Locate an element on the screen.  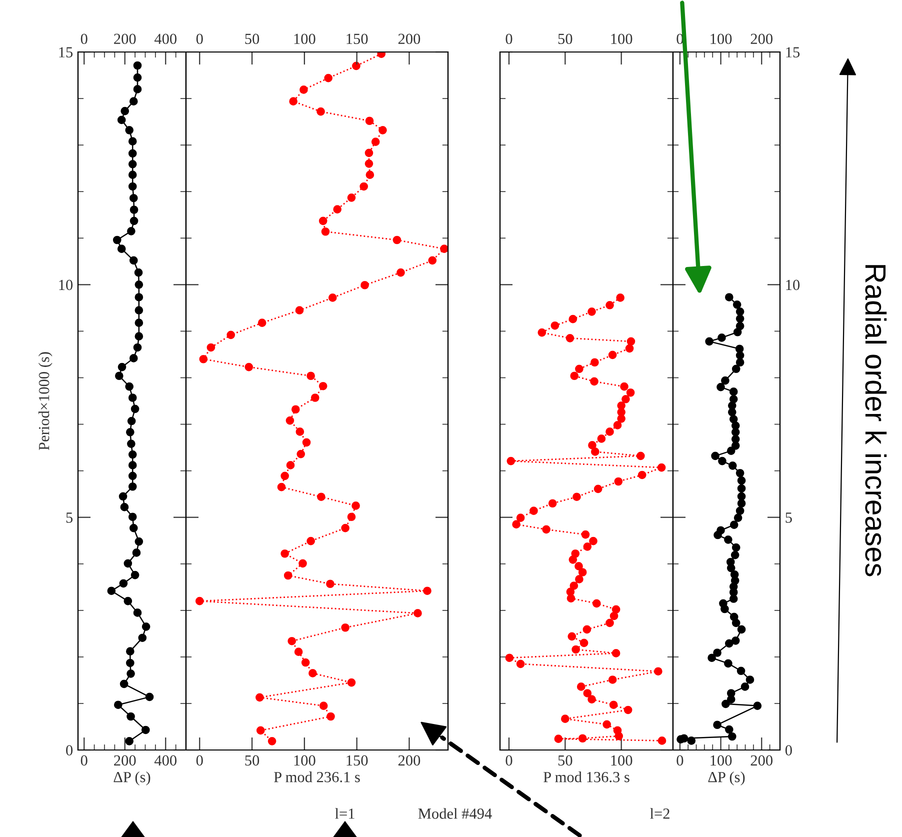
x-tick-label: 150 is located at coordinates (357, 760).